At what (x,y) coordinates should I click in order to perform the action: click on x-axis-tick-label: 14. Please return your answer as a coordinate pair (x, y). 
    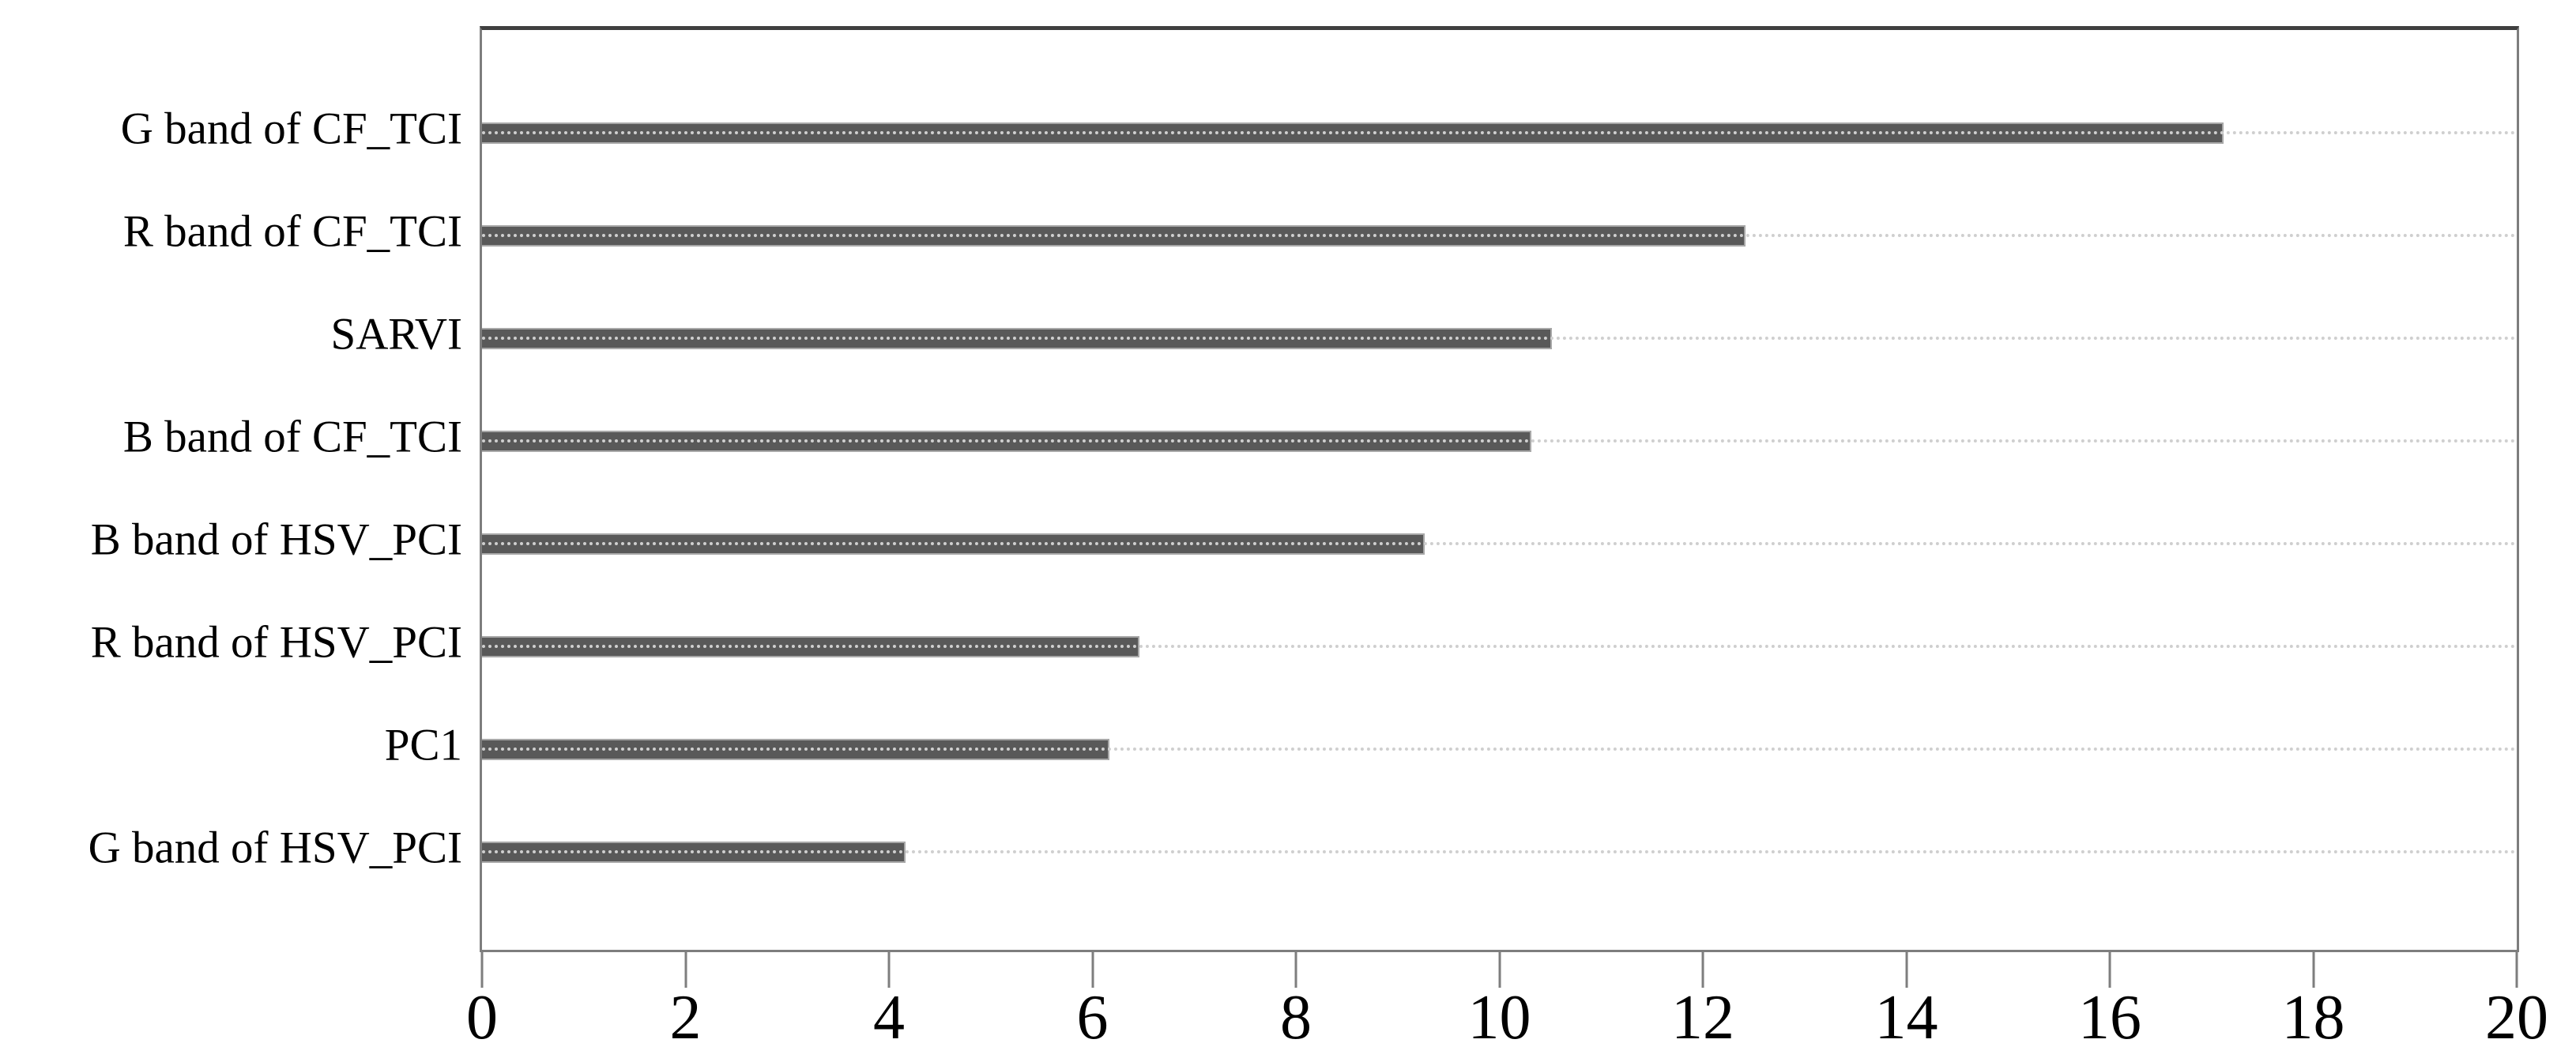
    Looking at the image, I should click on (1906, 1018).